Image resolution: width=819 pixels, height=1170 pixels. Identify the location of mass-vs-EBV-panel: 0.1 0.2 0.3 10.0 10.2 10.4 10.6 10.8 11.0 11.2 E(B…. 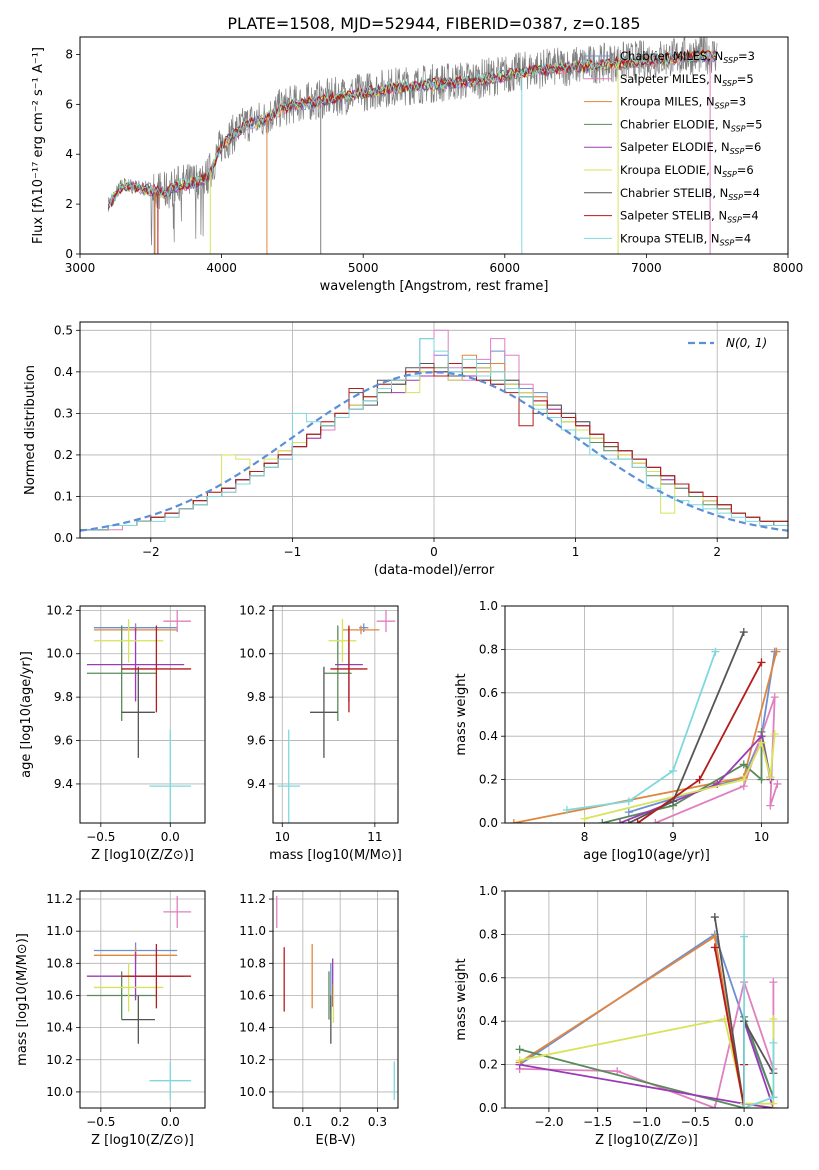
(319, 1019).